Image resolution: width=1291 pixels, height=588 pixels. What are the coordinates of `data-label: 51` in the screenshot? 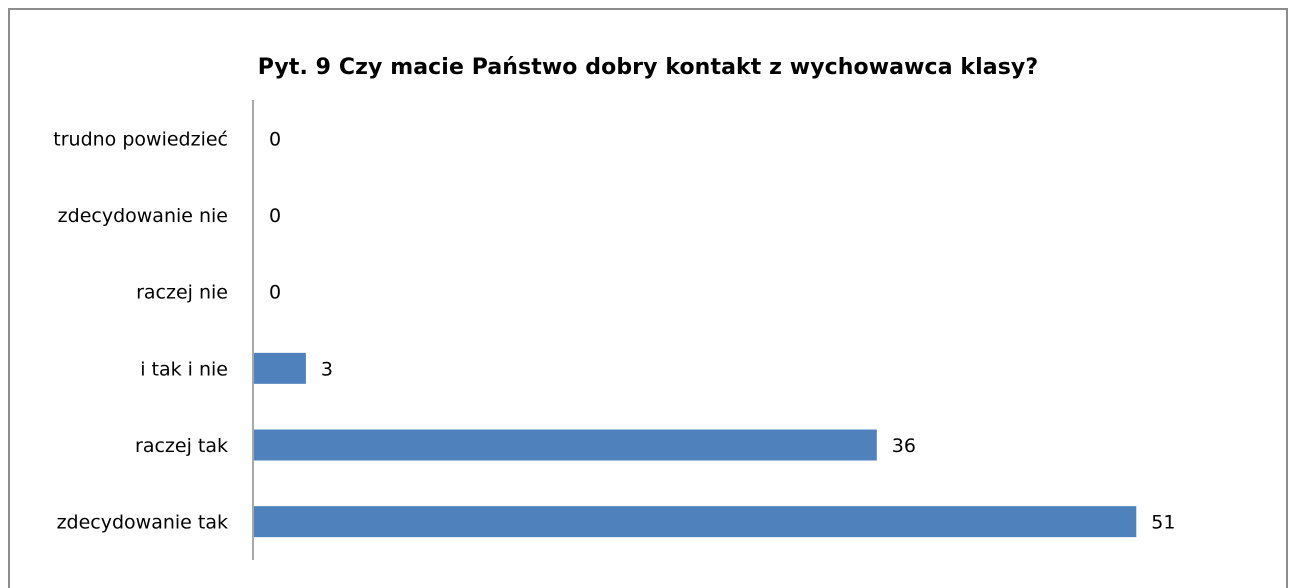 It's located at (1163, 523).